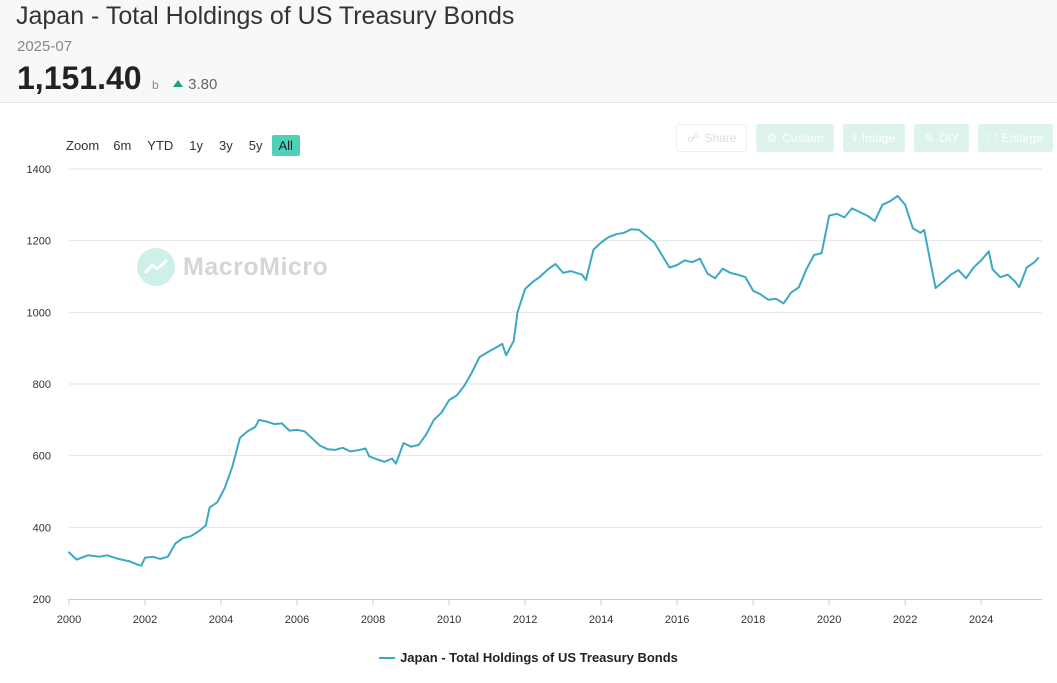  What do you see at coordinates (803, 138) in the screenshot?
I see `custom-label: Custom` at bounding box center [803, 138].